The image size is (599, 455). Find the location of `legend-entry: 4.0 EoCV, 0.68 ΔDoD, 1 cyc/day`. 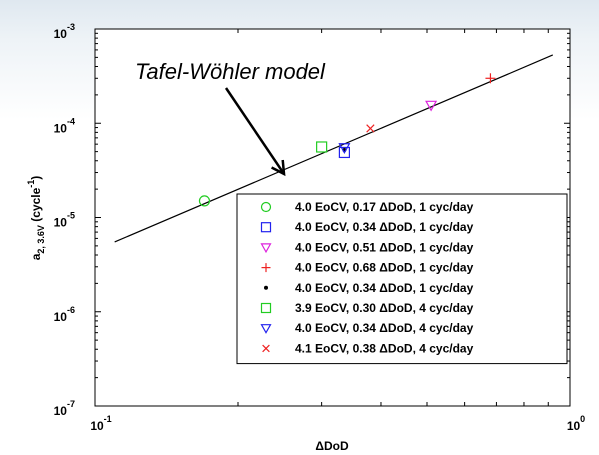

legend-entry: 4.0 EoCV, 0.68 ΔDoD, 1 cyc/day is located at coordinates (384, 268).